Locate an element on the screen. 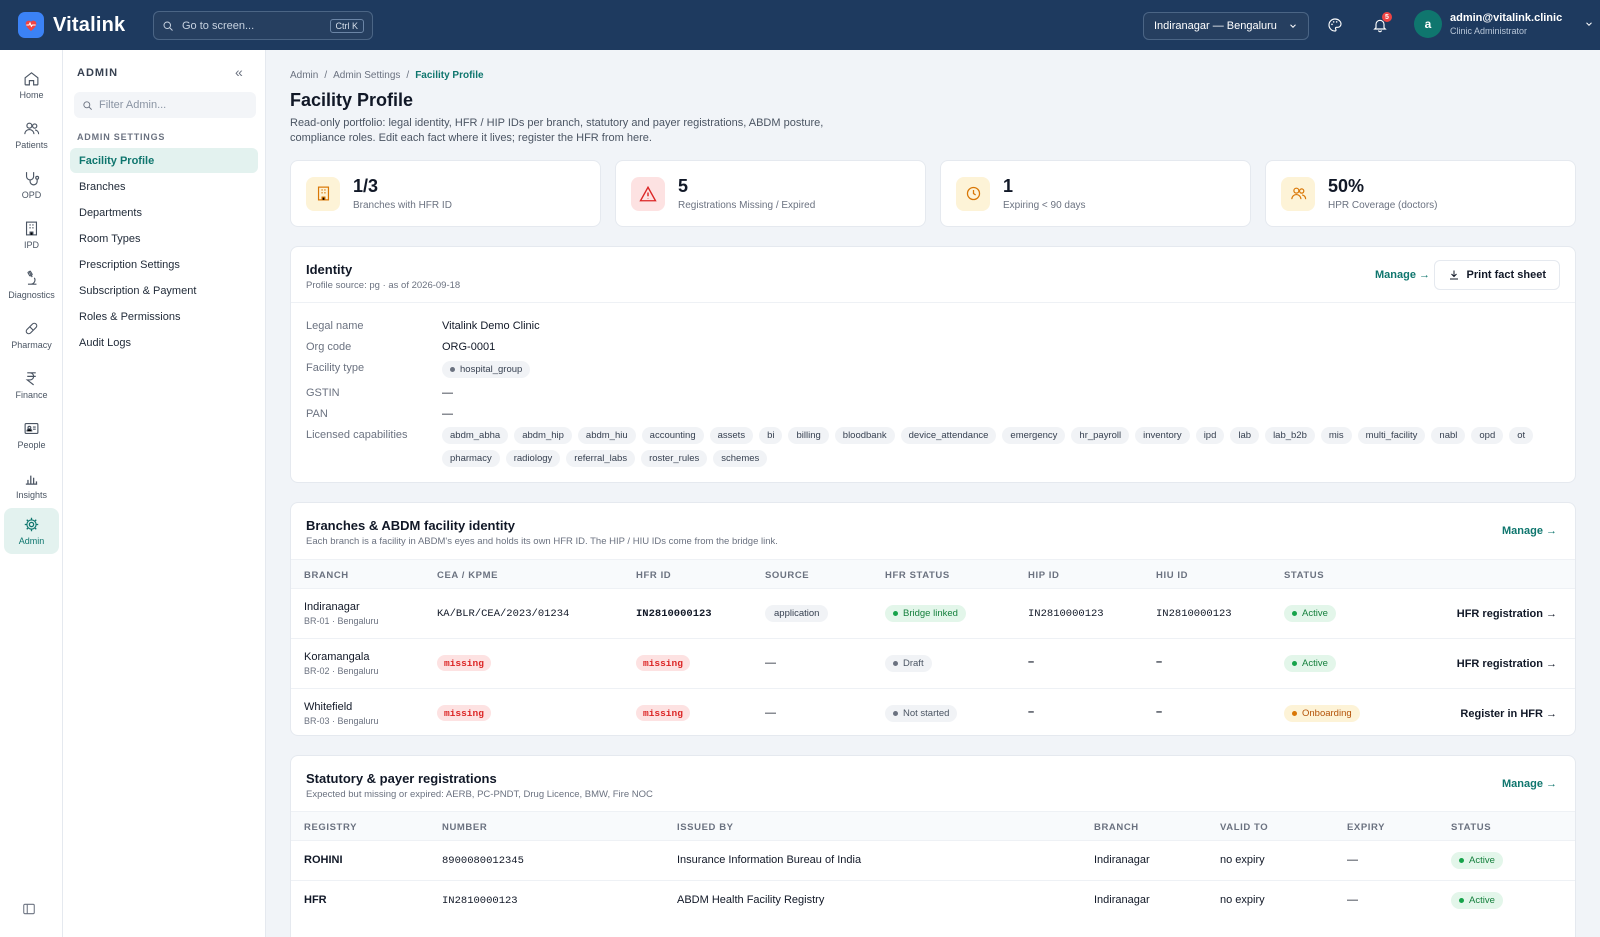  column-header: HFR STATUS is located at coordinates (917, 575).